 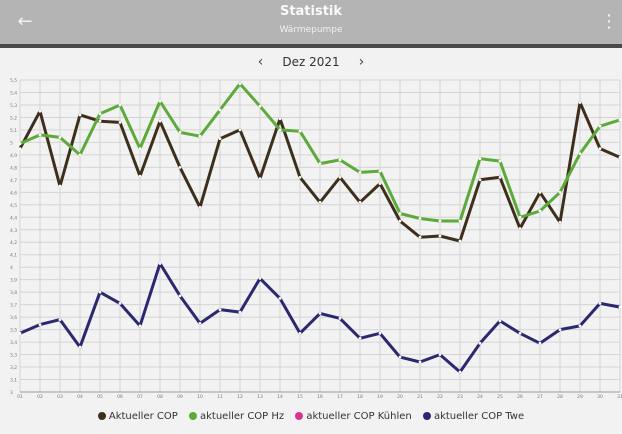 What do you see at coordinates (473, 416) in the screenshot?
I see `legend-item-cop-twe: aktueller COP Twe` at bounding box center [473, 416].